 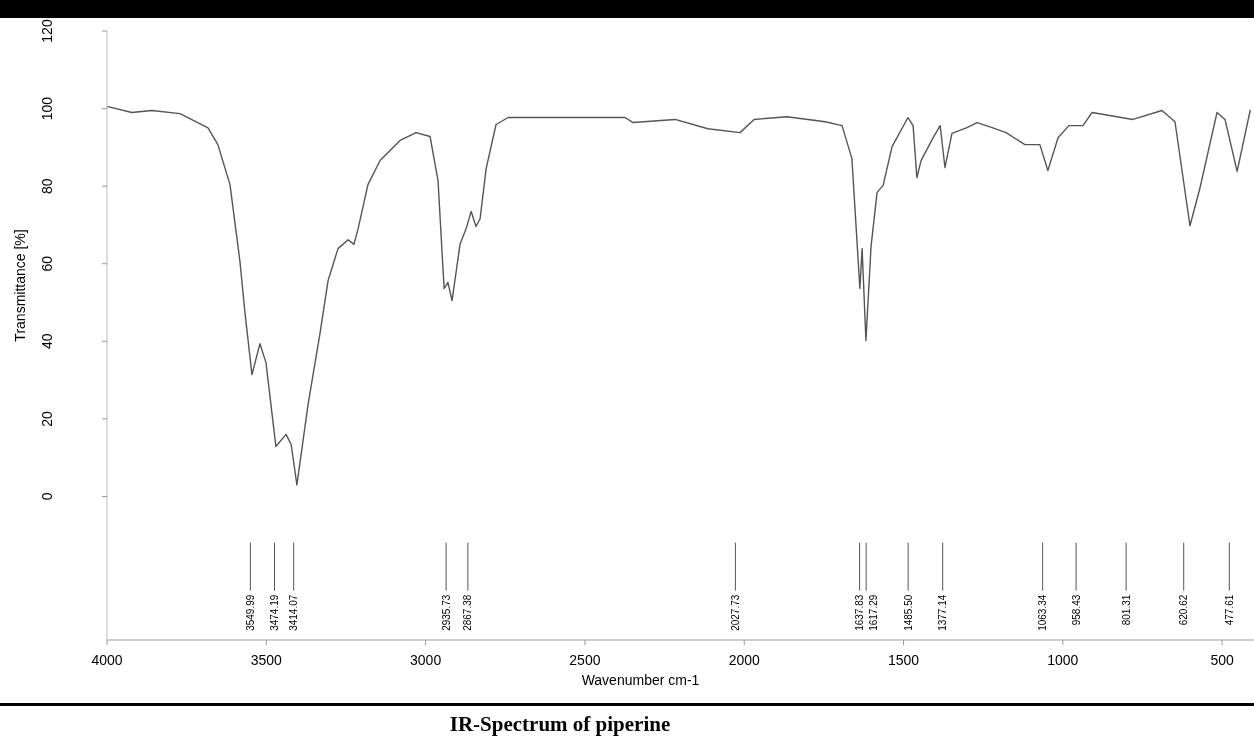 I want to click on ref-line-label: 801.31, so click(x=1126, y=610).